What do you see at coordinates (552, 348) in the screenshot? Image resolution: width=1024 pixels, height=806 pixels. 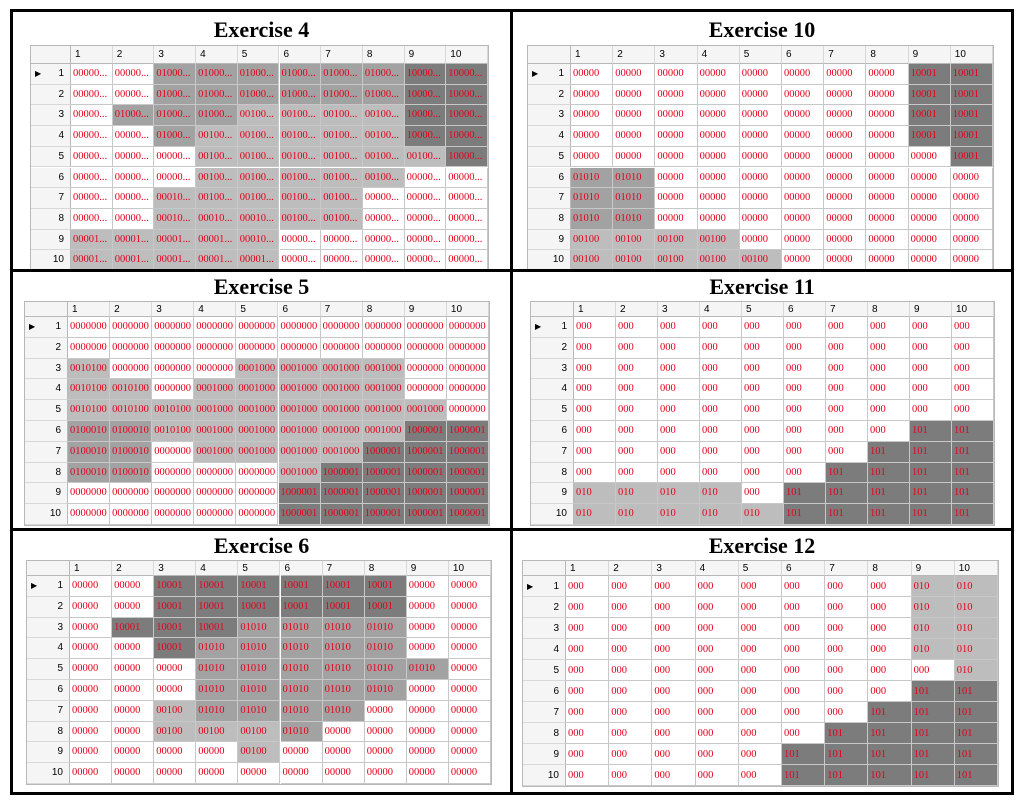 I see `row-header: 2` at bounding box center [552, 348].